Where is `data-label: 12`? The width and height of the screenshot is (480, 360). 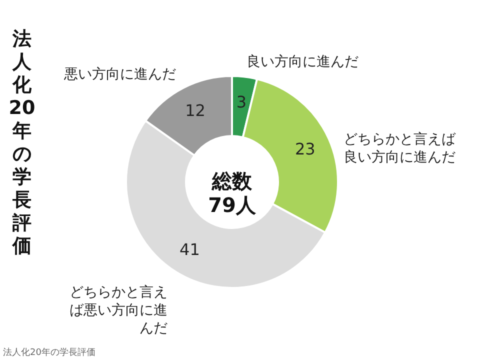
data-label: 12 is located at coordinates (195, 110).